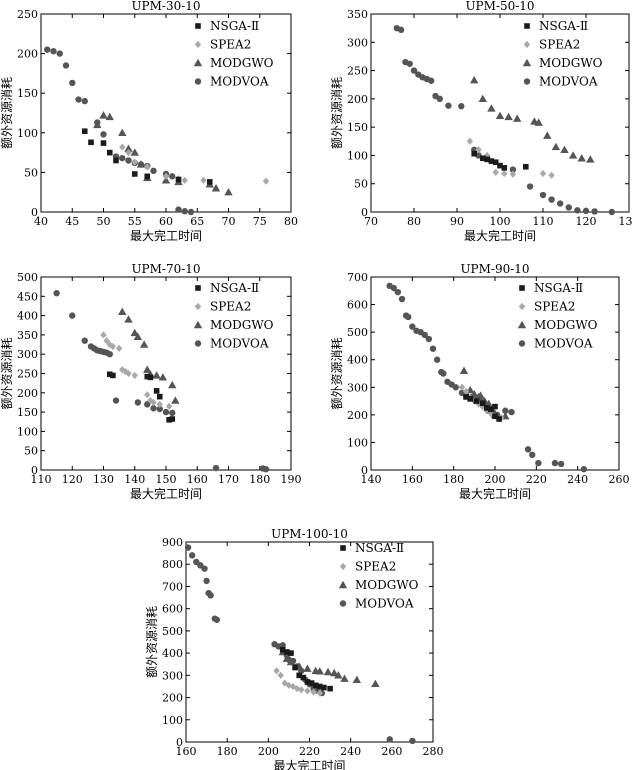 The width and height of the screenshot is (632, 770). I want to click on x-tick-label: 75, so click(260, 221).